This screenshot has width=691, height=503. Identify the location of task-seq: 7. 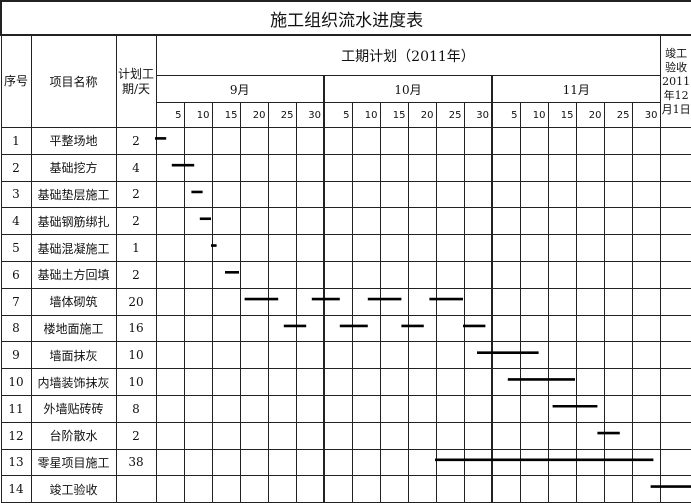
(16, 301).